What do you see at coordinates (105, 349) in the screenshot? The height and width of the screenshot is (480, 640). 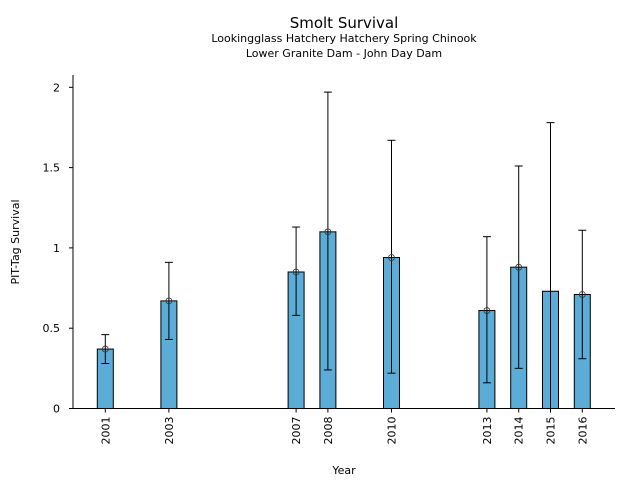 I see `point-marker-2001` at bounding box center [105, 349].